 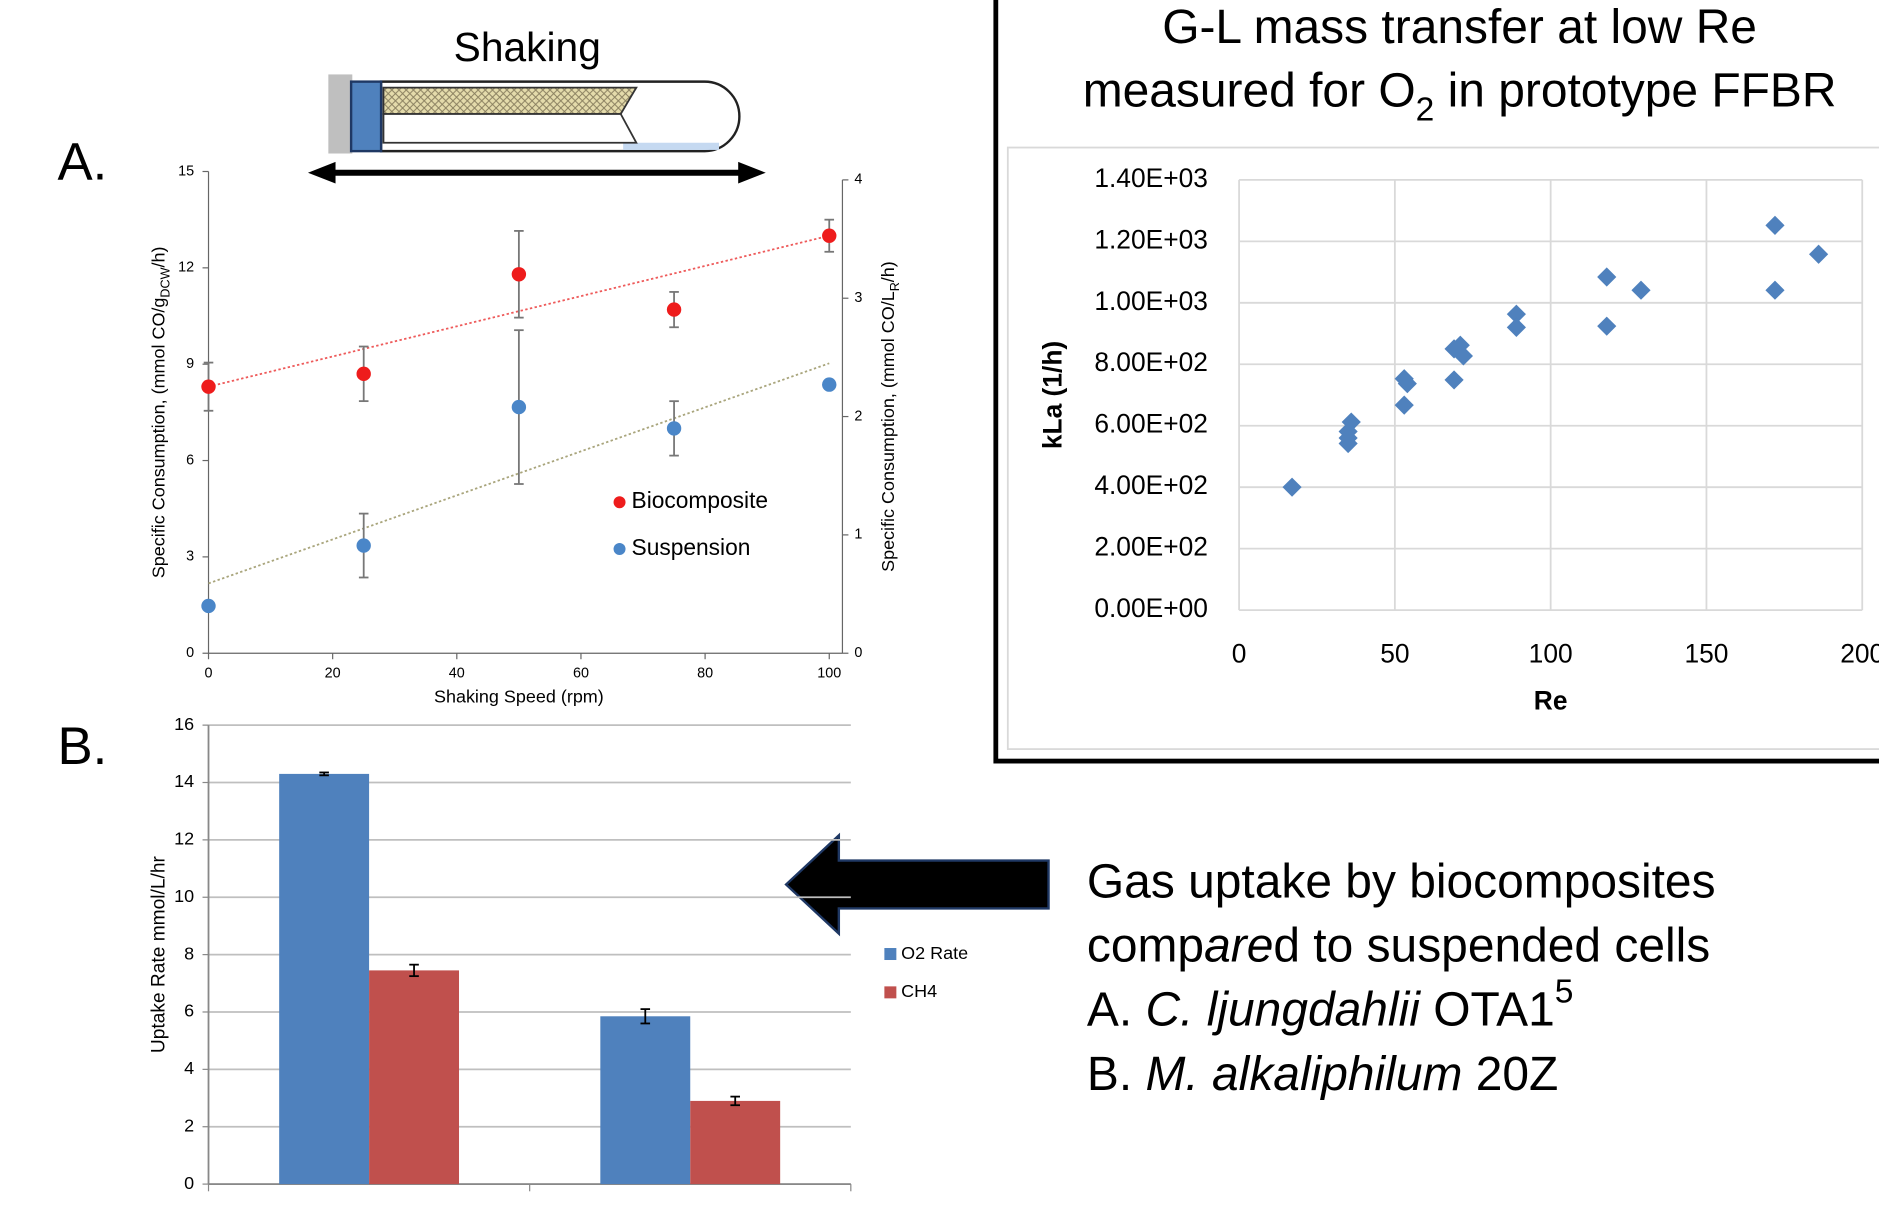 What do you see at coordinates (1145, 945) in the screenshot?
I see `text-span: comp` at bounding box center [1145, 945].